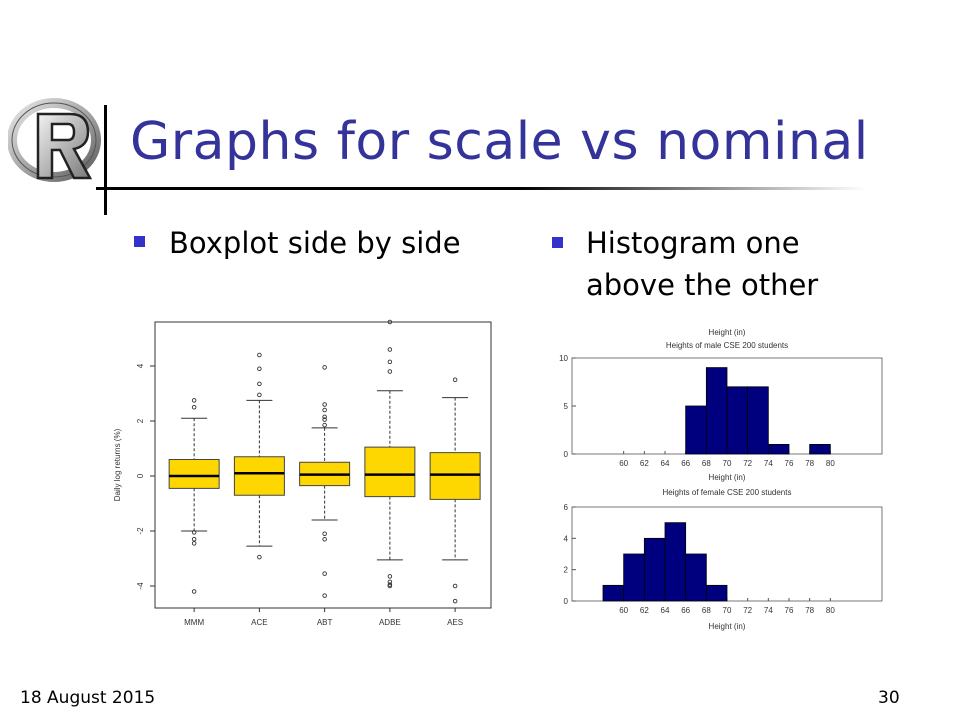 The height and width of the screenshot is (720, 960). Describe the element at coordinates (566, 538) in the screenshot. I see `female-y-tick-label: 4` at that location.